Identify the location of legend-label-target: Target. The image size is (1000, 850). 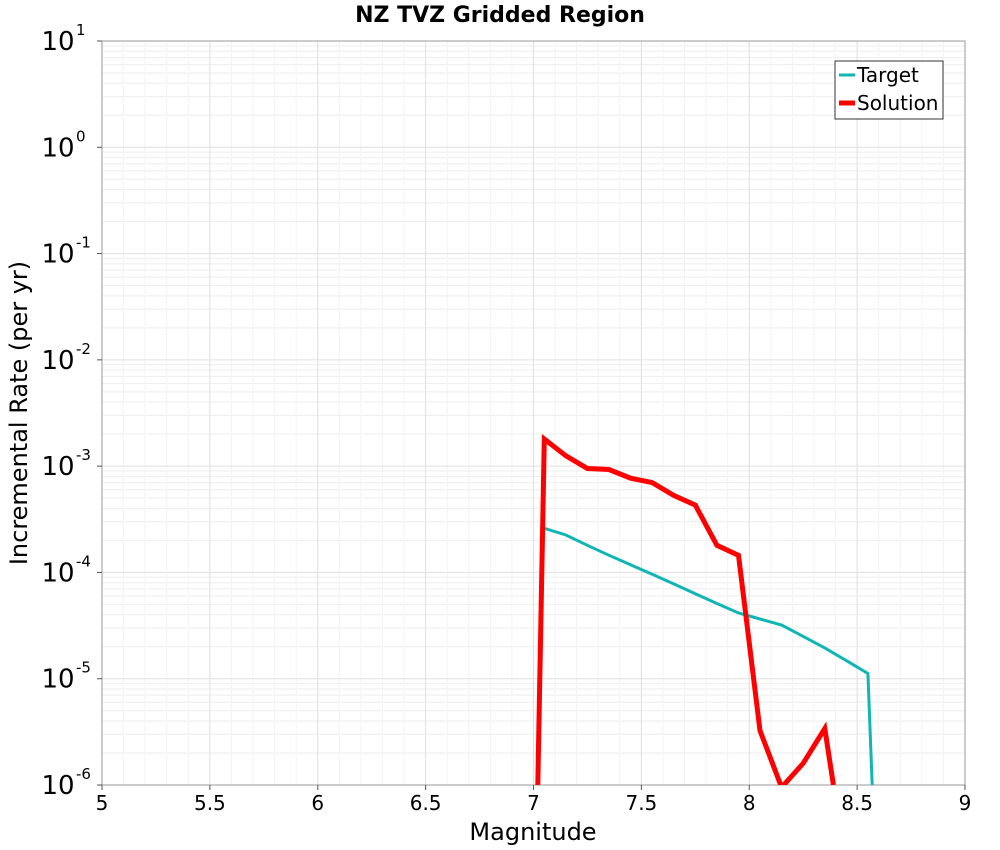
(887, 75).